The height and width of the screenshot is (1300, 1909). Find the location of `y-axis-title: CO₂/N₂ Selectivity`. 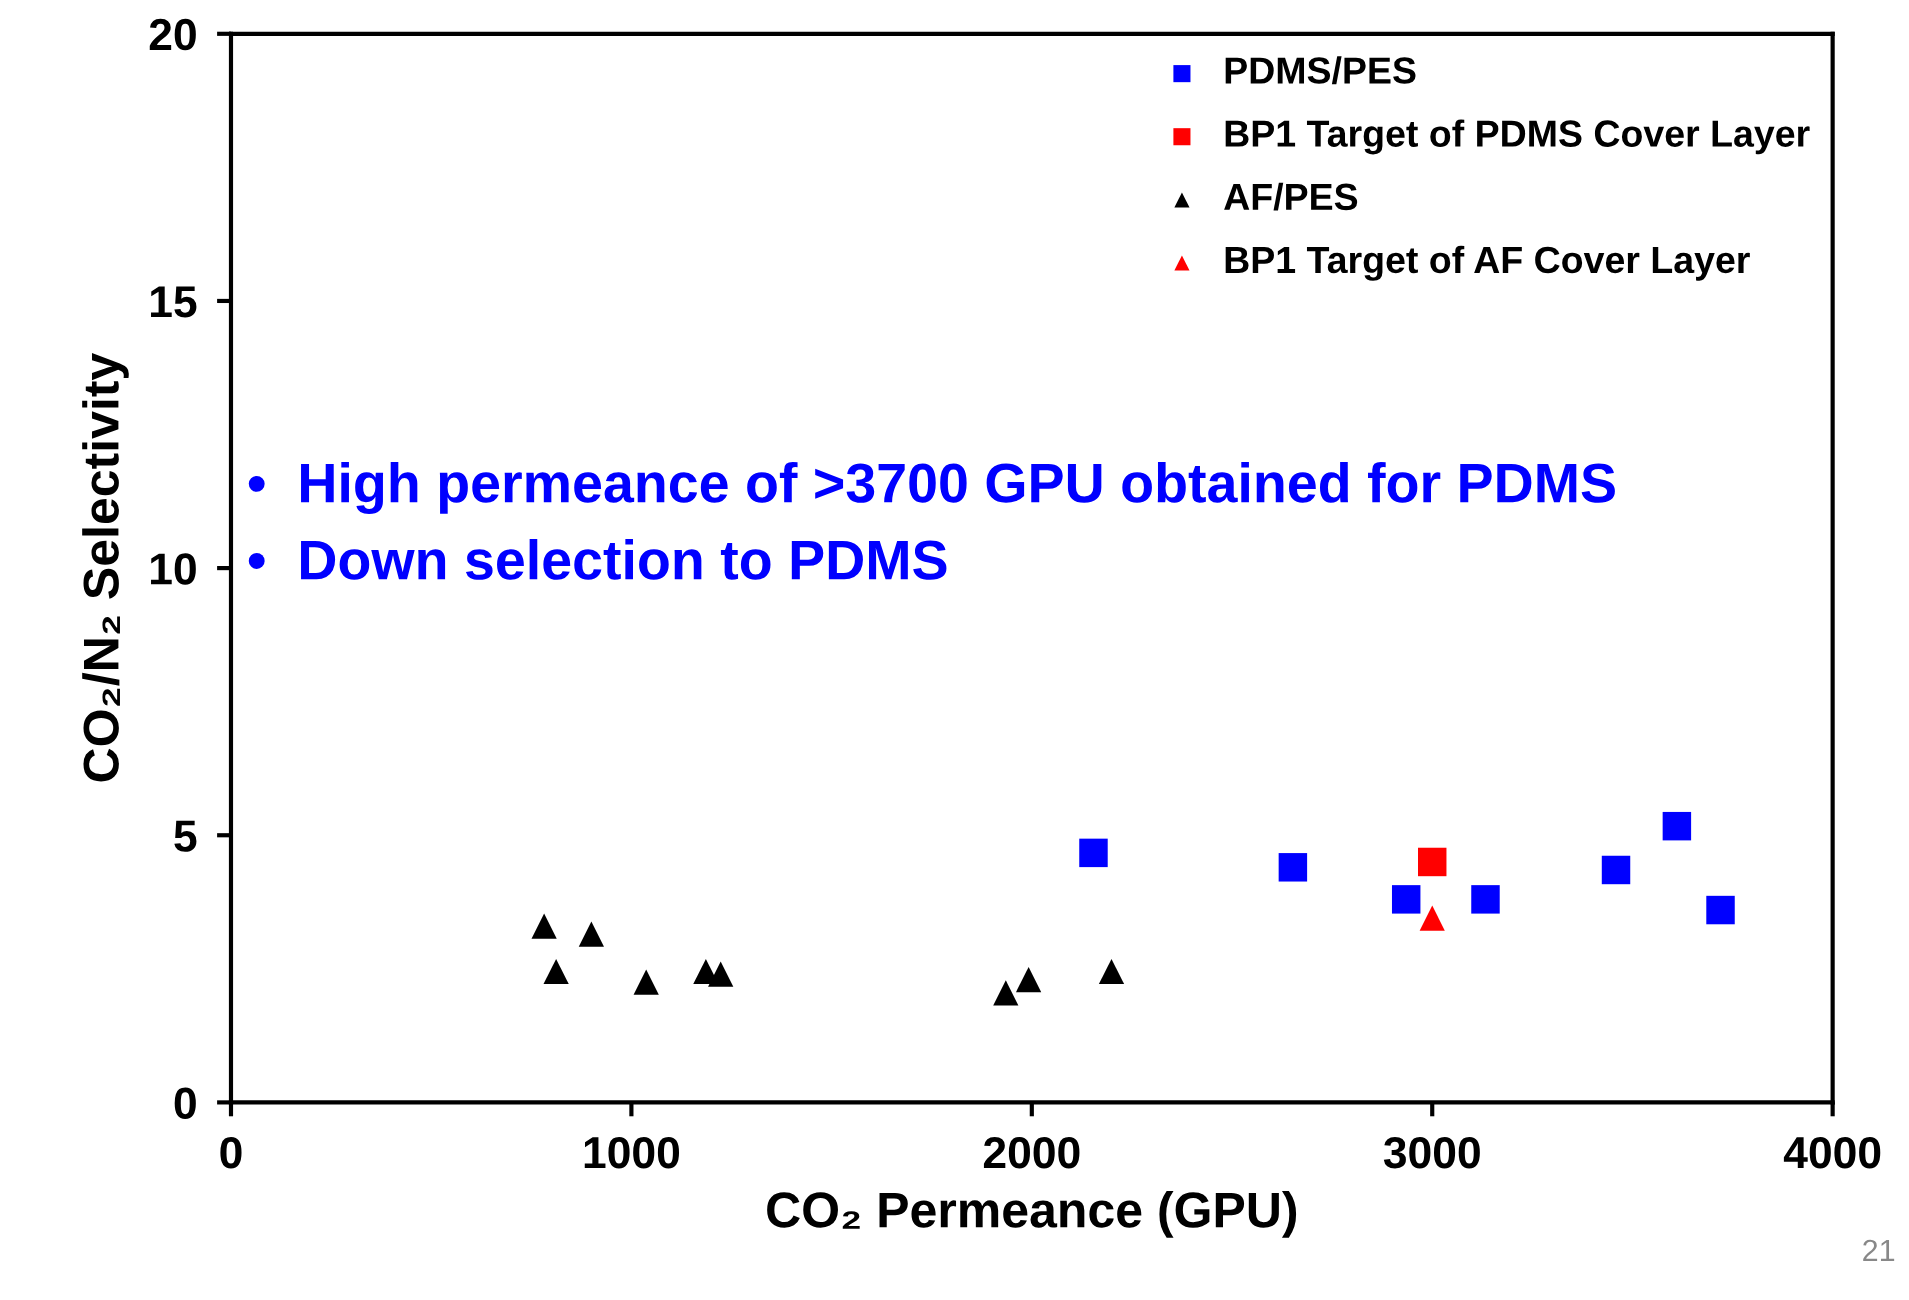

y-axis-title: CO₂/N₂ Selectivity is located at coordinates (105, 567).